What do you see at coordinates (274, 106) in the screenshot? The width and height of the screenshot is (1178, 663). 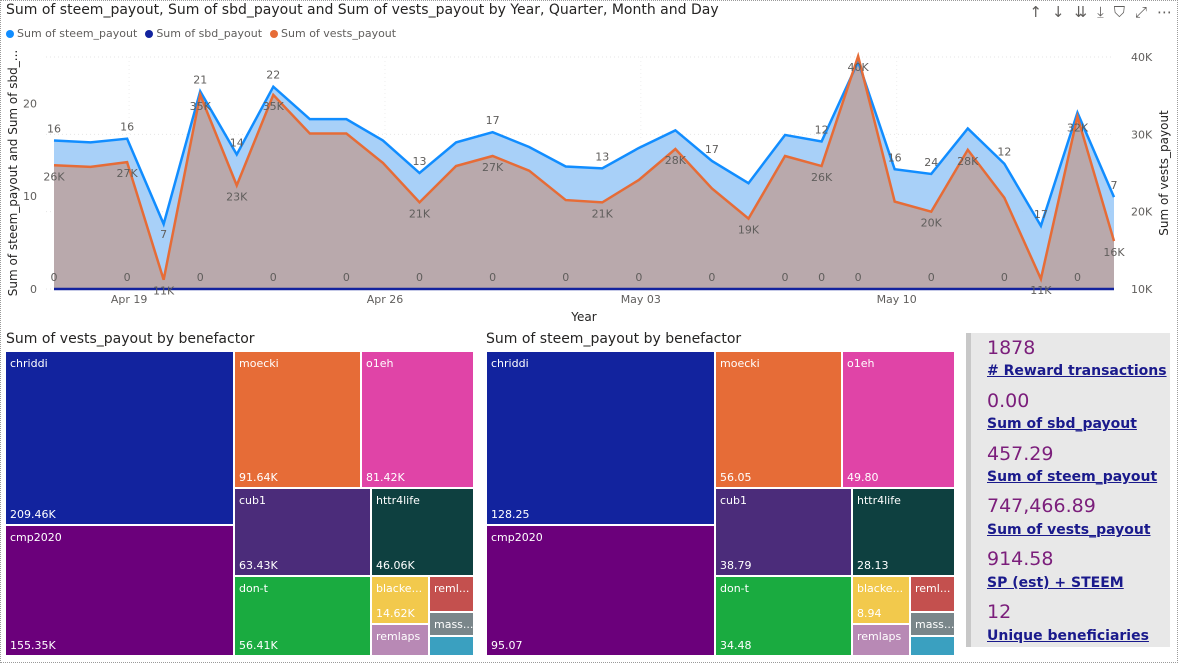 I see `vests-data-label: 35K` at bounding box center [274, 106].